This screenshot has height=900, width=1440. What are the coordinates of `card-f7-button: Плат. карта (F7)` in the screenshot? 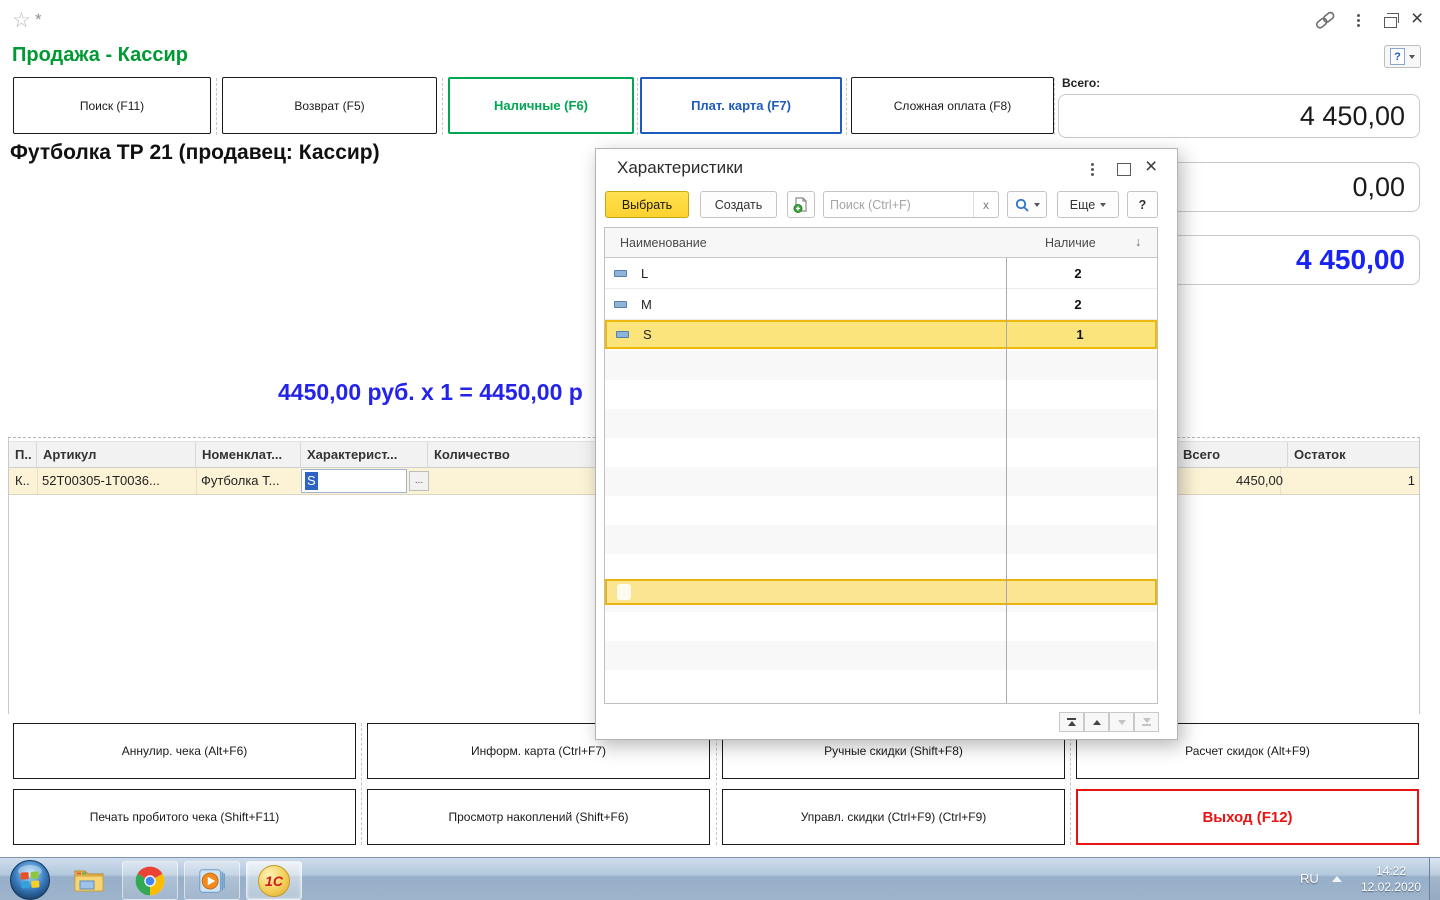 It's located at (741, 105).